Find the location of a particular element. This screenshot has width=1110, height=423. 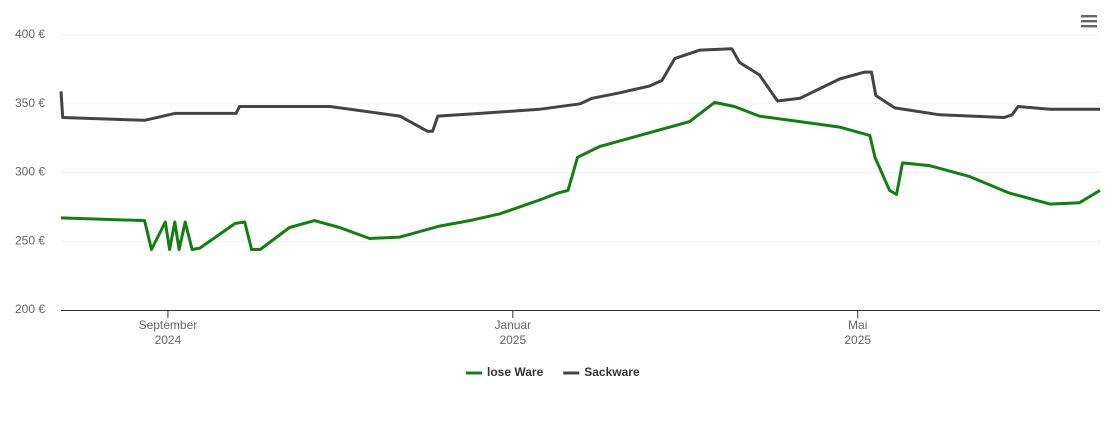

y-tick-label: 200 € is located at coordinates (30, 309).